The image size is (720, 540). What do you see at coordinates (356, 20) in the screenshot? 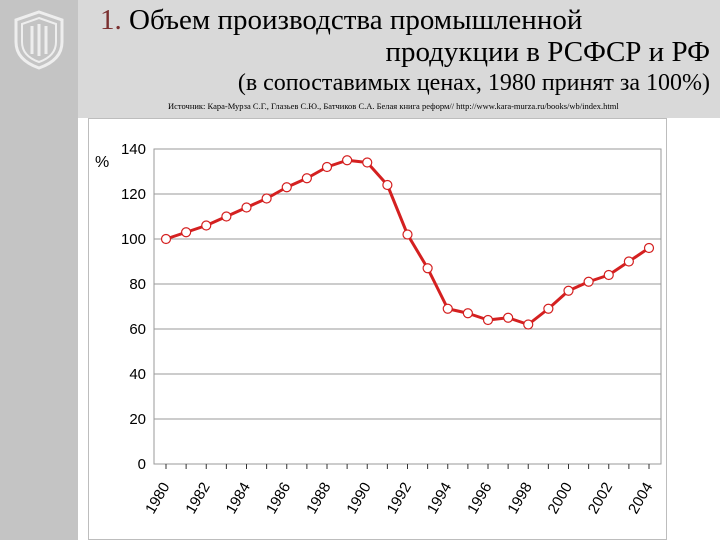
I see `title-text-line1: Объем производства промышленной` at bounding box center [356, 20].